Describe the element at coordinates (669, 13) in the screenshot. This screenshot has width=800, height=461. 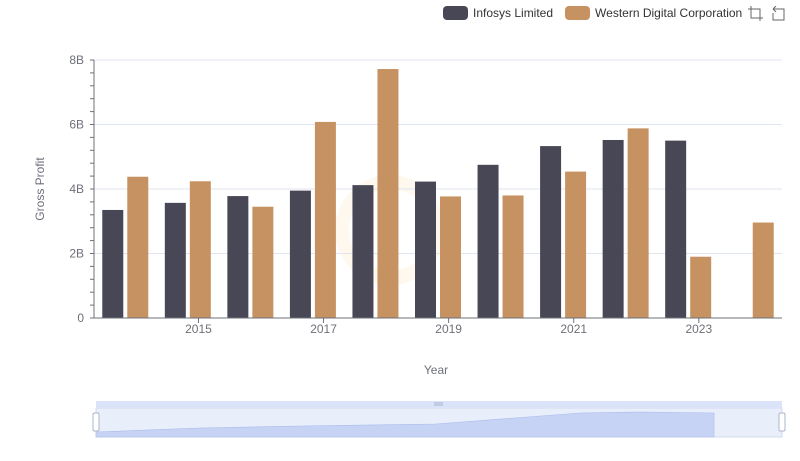
I see `legend-label-western-digital: Western Digital Corporation` at that location.